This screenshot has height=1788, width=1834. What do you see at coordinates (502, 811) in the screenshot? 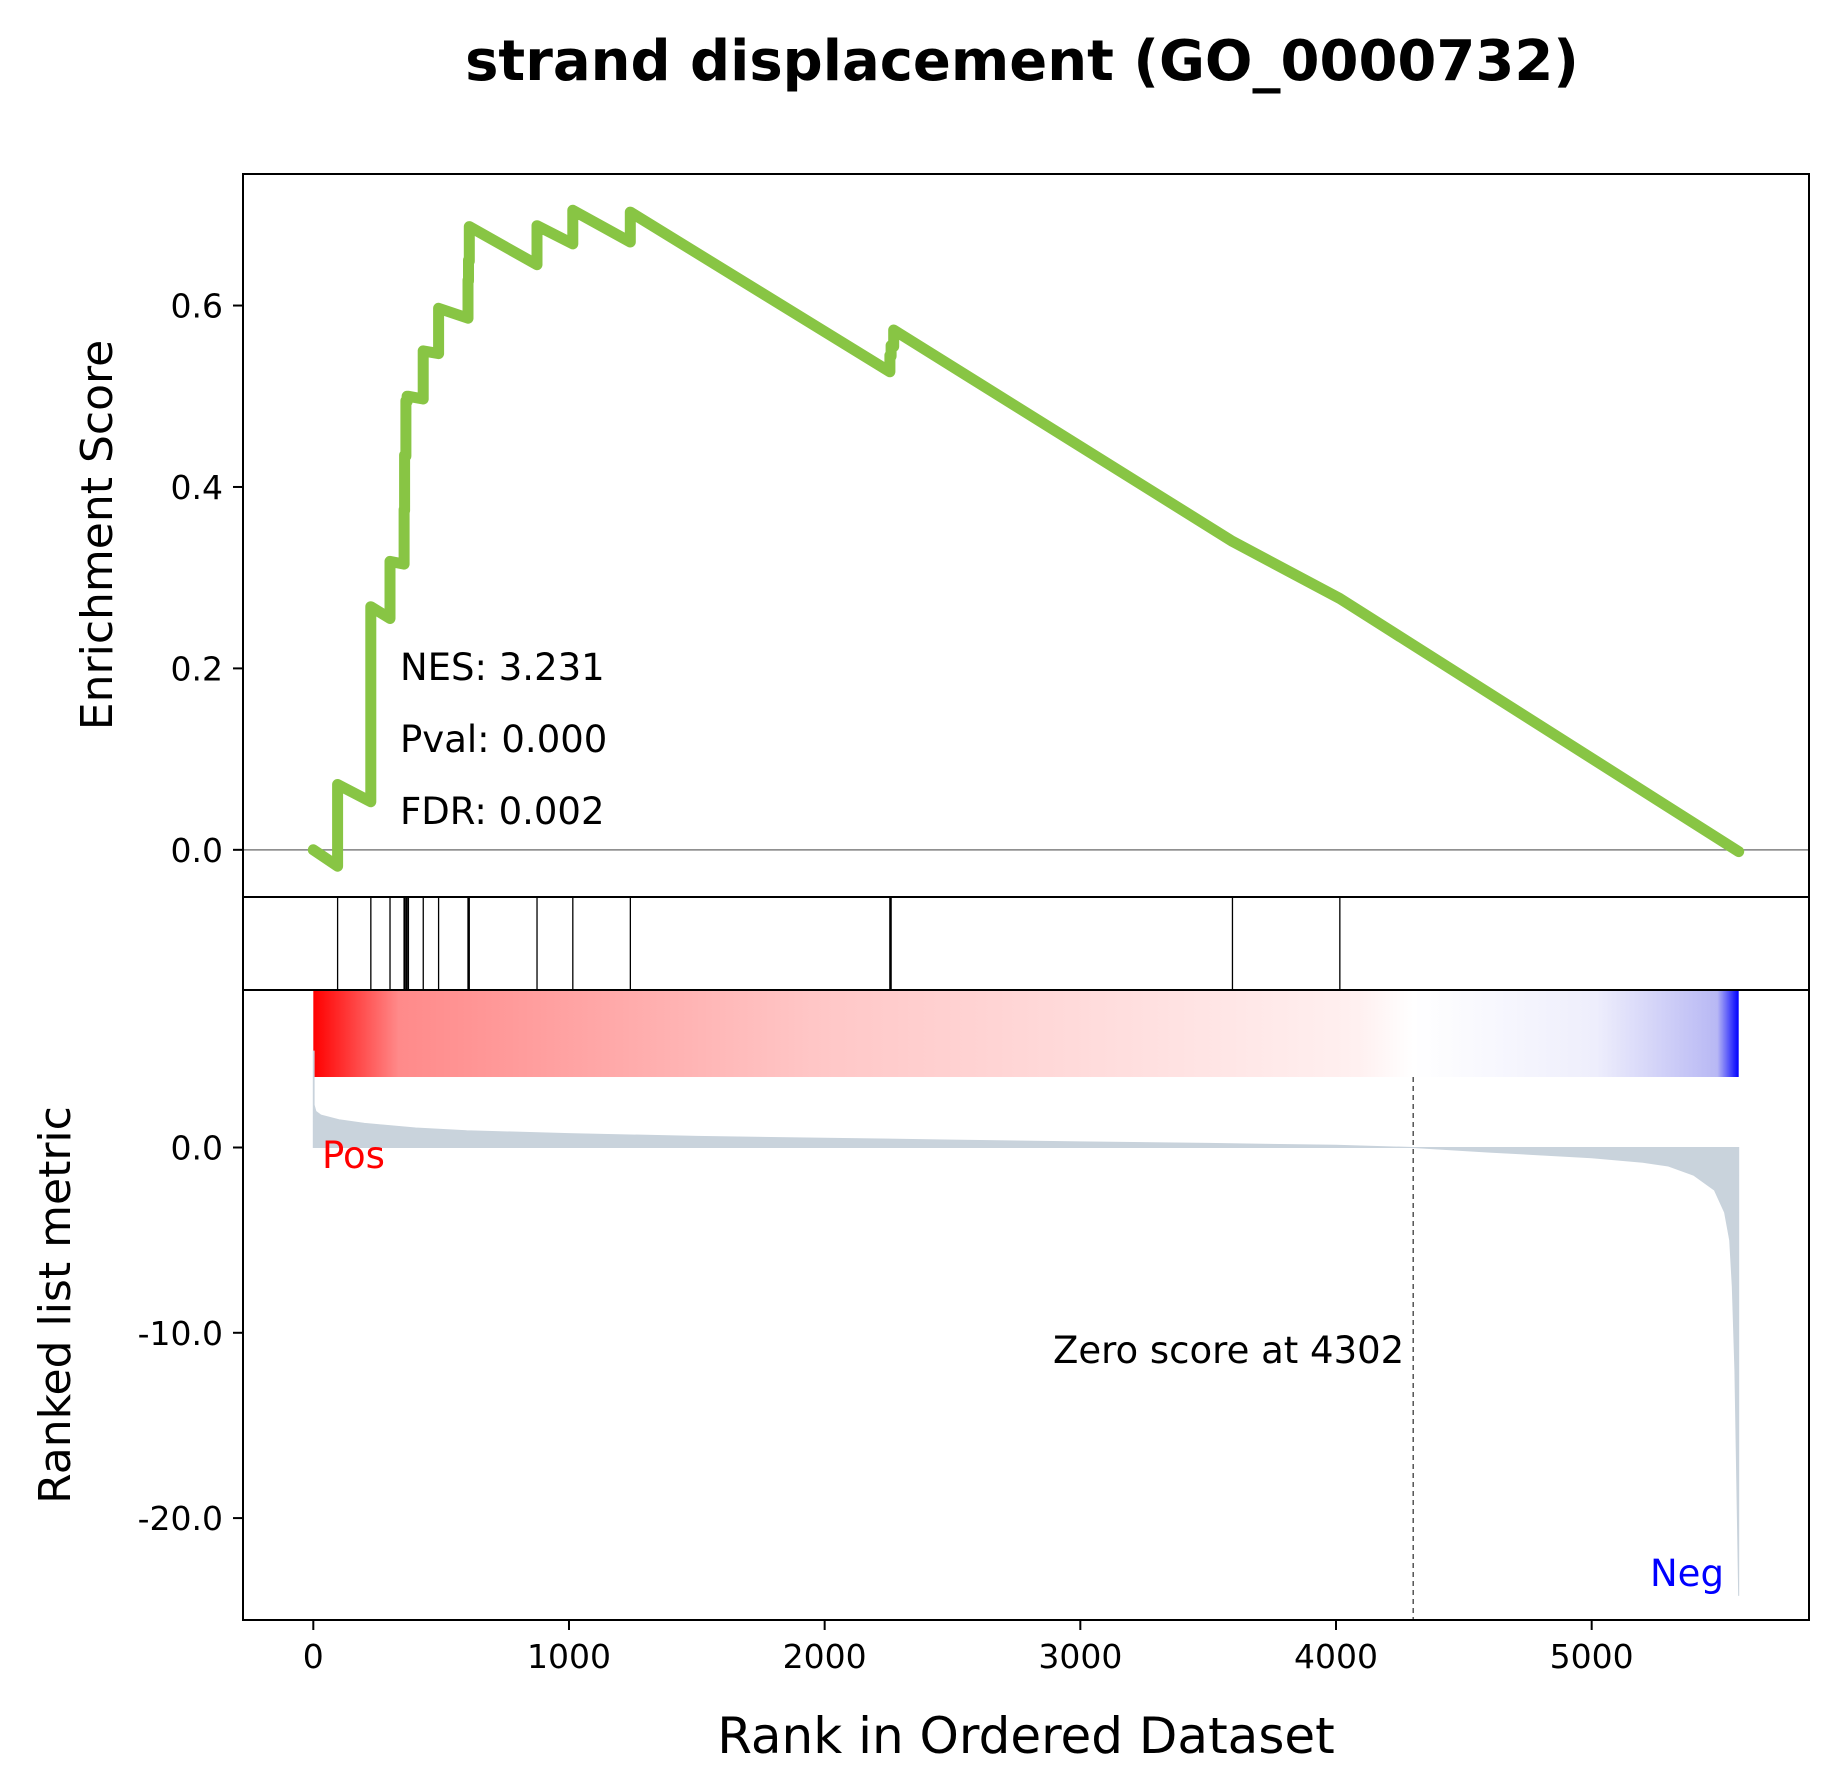
I see `fdr-annotation: FDR: 0.002` at bounding box center [502, 811].